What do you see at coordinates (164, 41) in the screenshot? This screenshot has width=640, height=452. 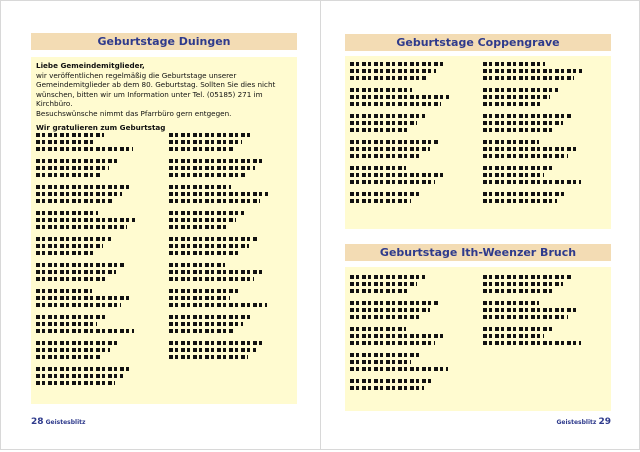 I see `title-duingen: Geburtstage Duingen` at bounding box center [164, 41].